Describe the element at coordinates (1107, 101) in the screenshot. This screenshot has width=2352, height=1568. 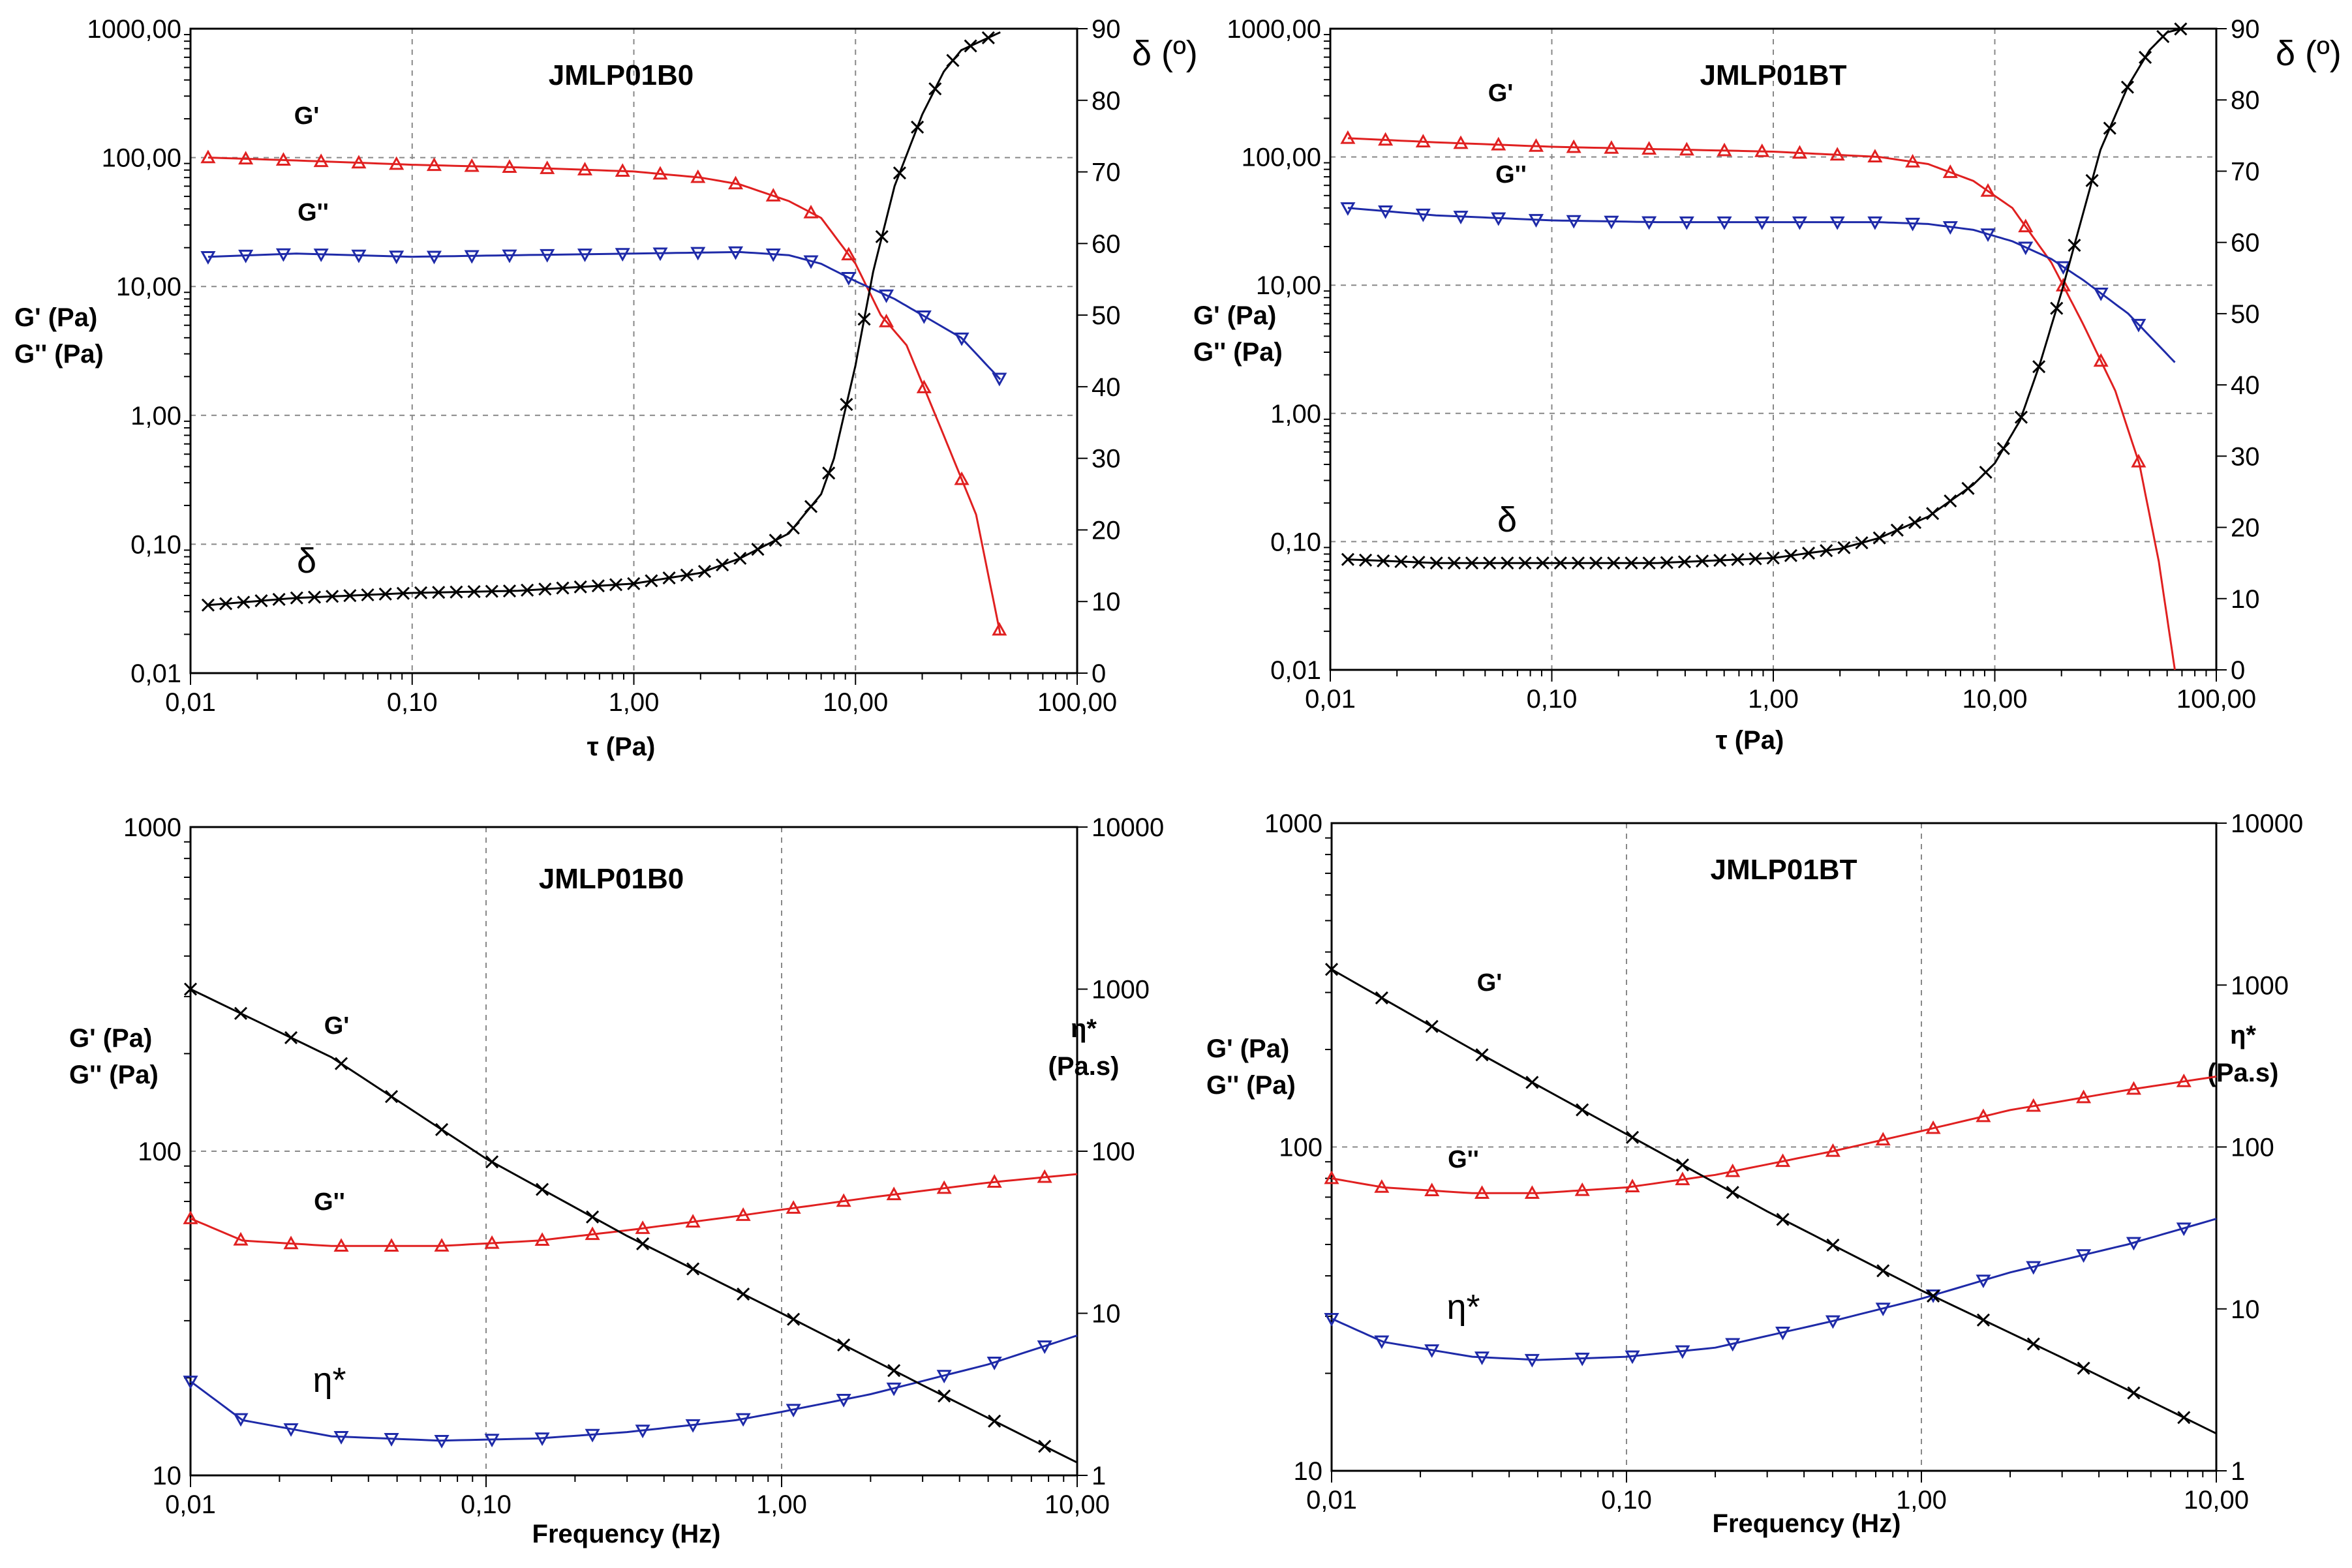
I see `y-right-tick-label: 80` at that location.